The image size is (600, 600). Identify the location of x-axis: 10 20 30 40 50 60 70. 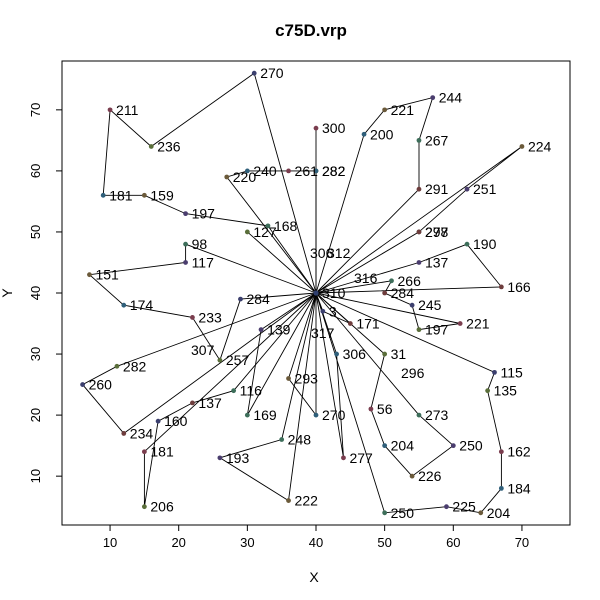
(316, 537).